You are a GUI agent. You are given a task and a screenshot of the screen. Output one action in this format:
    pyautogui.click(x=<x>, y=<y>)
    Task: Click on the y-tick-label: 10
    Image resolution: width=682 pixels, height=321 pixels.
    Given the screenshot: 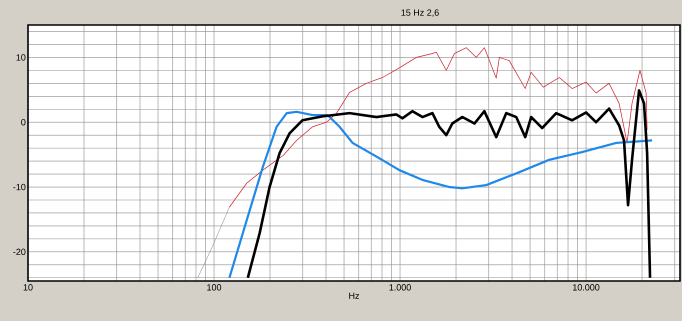 What is the action you would take?
    pyautogui.click(x=21, y=57)
    